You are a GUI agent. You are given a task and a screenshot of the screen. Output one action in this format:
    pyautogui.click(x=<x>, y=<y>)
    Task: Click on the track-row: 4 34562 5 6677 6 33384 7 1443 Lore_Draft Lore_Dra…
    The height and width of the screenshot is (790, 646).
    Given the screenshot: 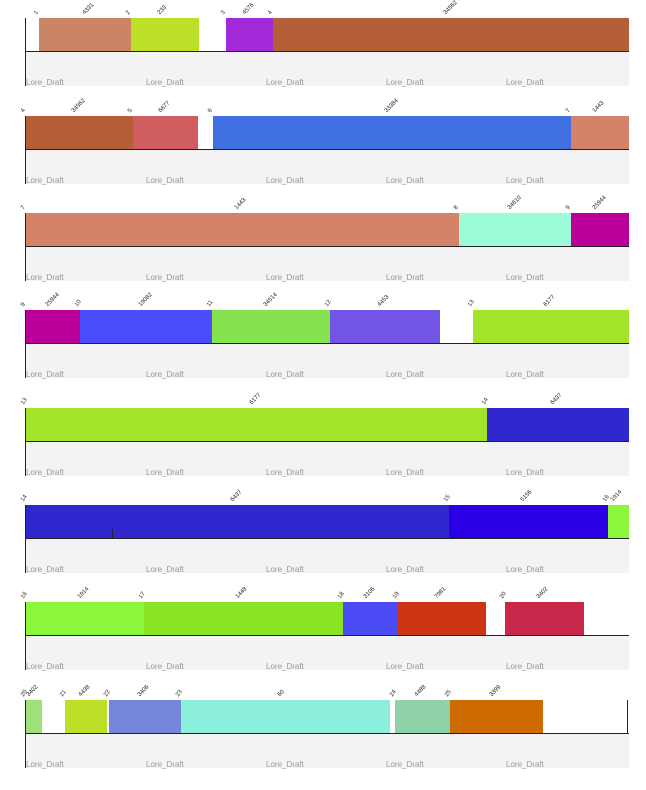 What is the action you would take?
    pyautogui.click(x=323, y=152)
    